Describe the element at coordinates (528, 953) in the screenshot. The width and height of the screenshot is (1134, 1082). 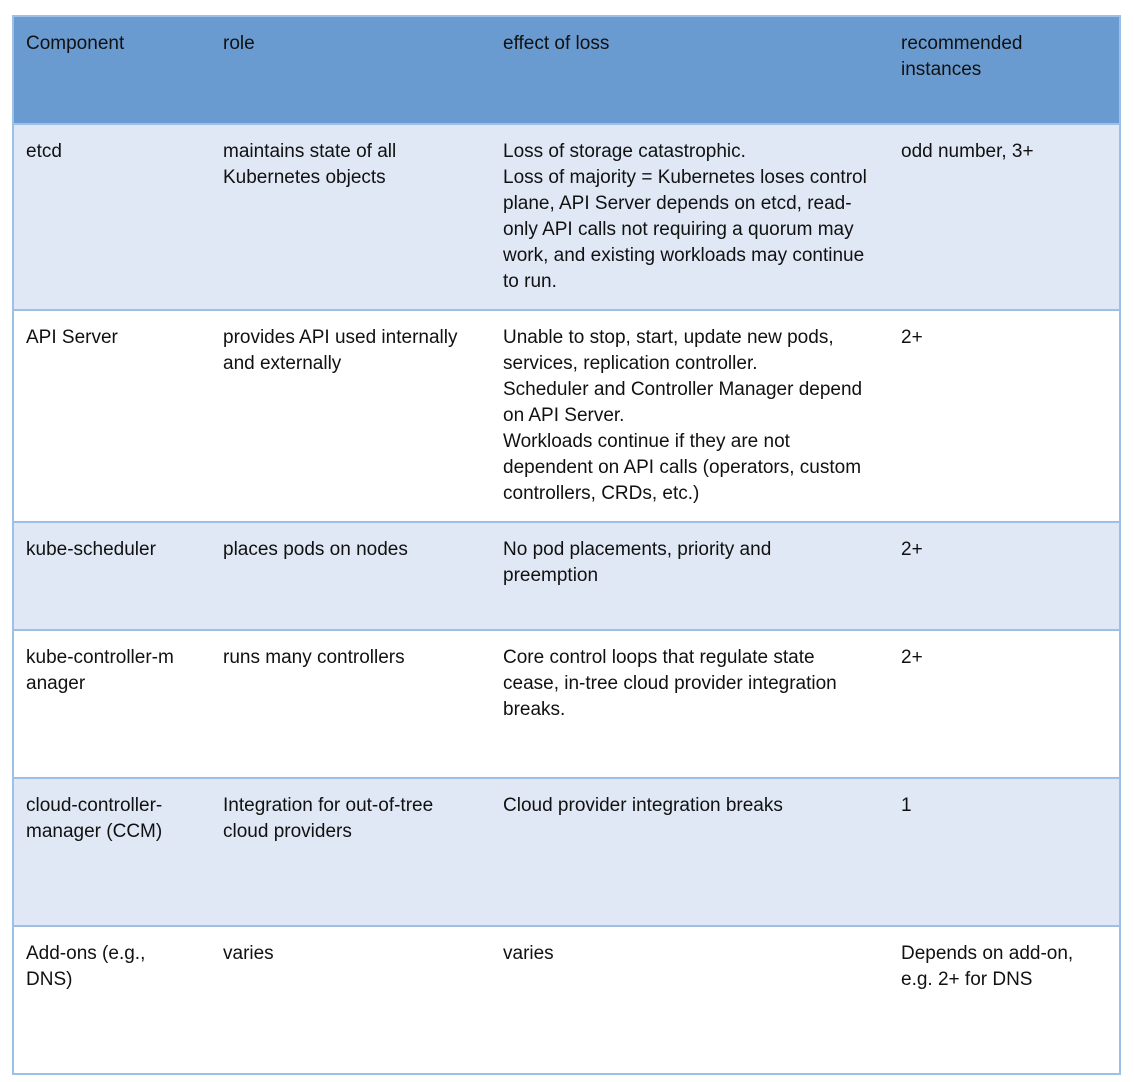
I see `cell-effect: varies` at that location.